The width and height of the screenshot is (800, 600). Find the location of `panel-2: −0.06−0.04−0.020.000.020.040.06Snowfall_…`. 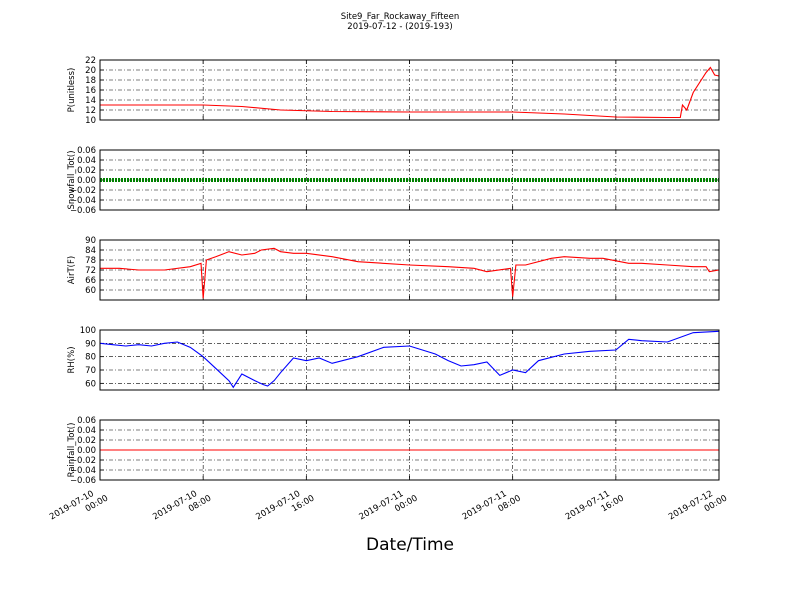

panel-2: −0.06−0.04−0.020.000.020.040.06Snowfall_… is located at coordinates (393, 181).